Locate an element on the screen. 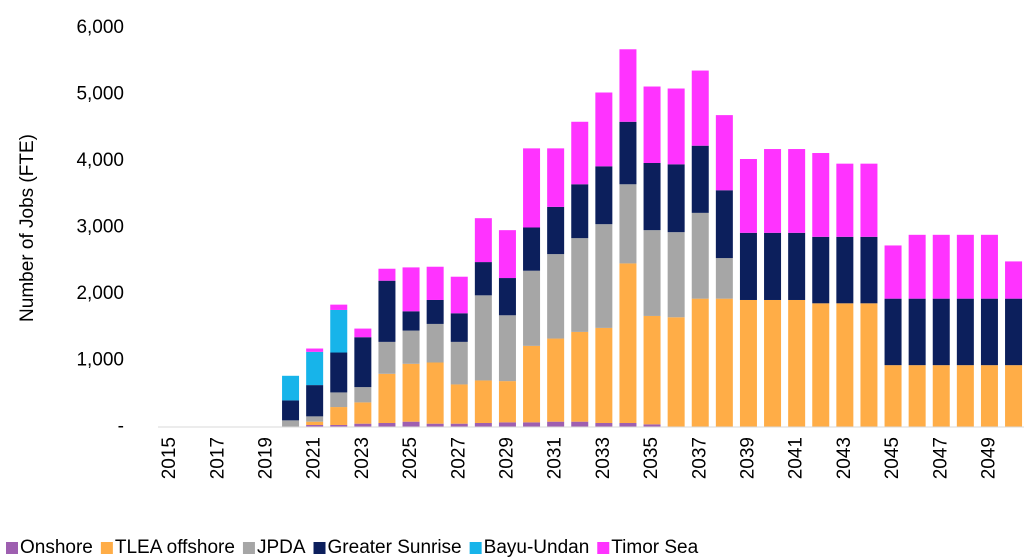  x-tick-label: 2017 is located at coordinates (217, 458).